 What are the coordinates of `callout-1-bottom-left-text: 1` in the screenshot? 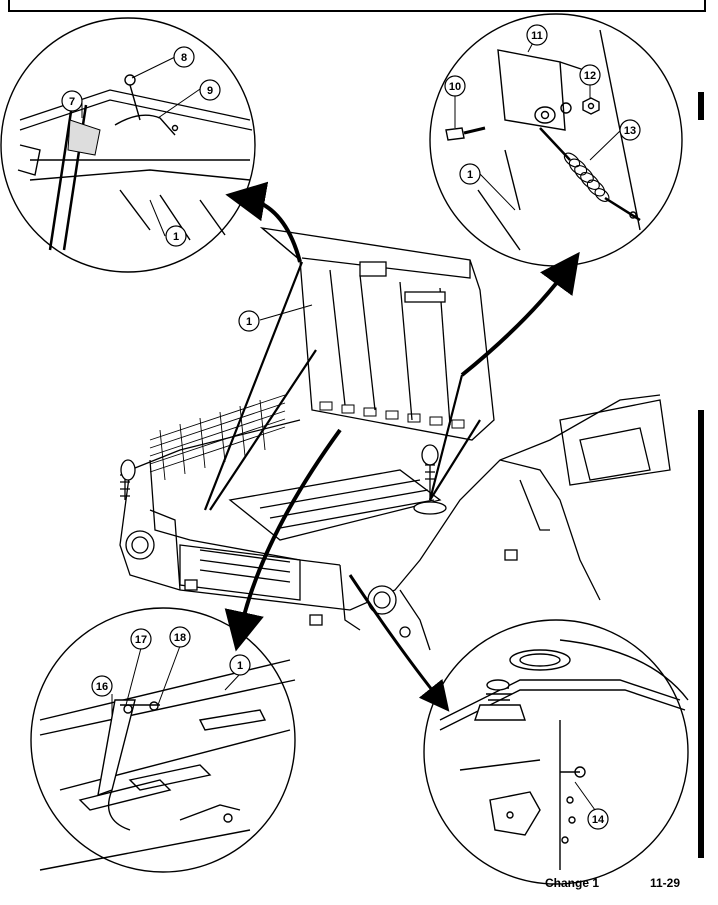 It's located at (240, 666).